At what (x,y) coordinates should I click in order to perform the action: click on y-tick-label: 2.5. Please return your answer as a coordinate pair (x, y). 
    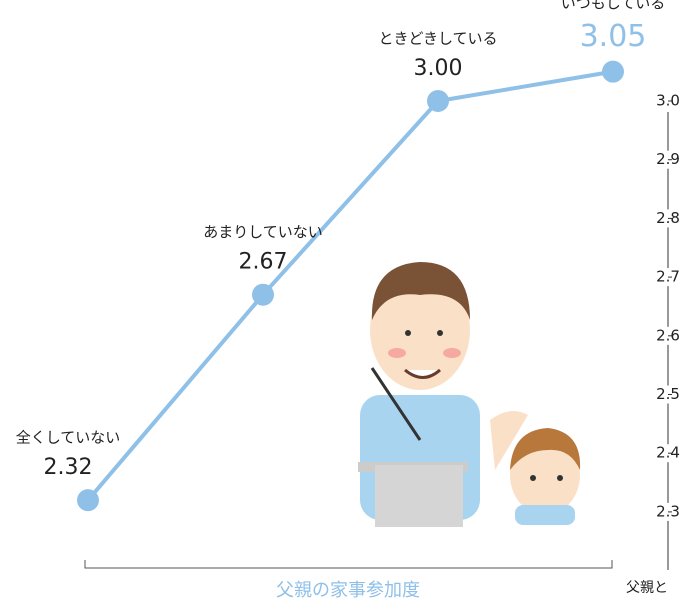
    Looking at the image, I should click on (668, 394).